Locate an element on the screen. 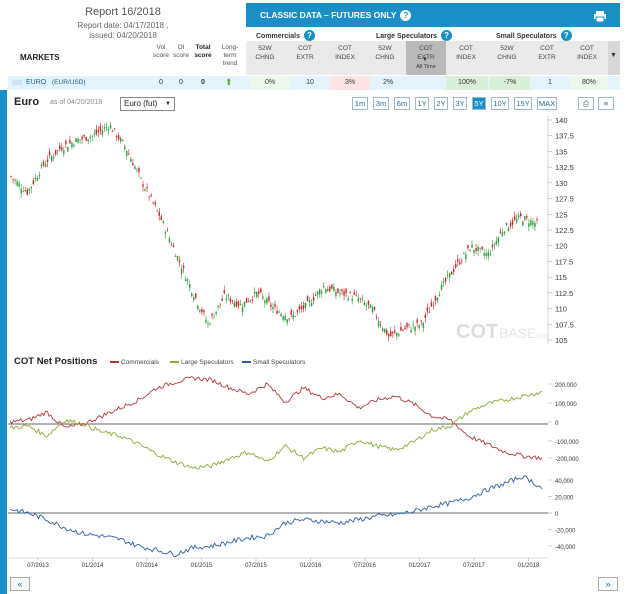 This screenshot has height=594, width=625. oi-score-header: OI score is located at coordinates (181, 51).